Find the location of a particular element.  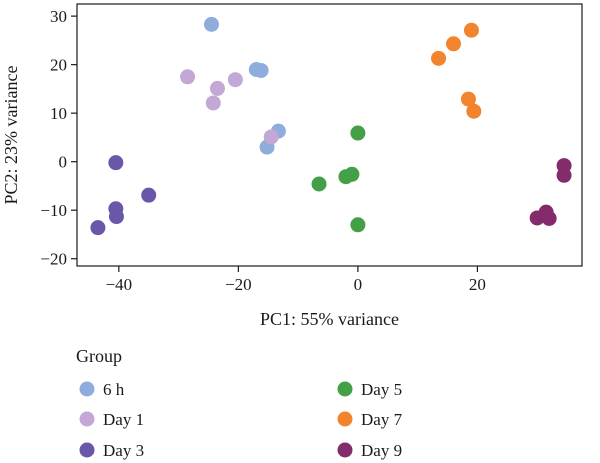

x-tick-label: −40 is located at coordinates (119, 284).